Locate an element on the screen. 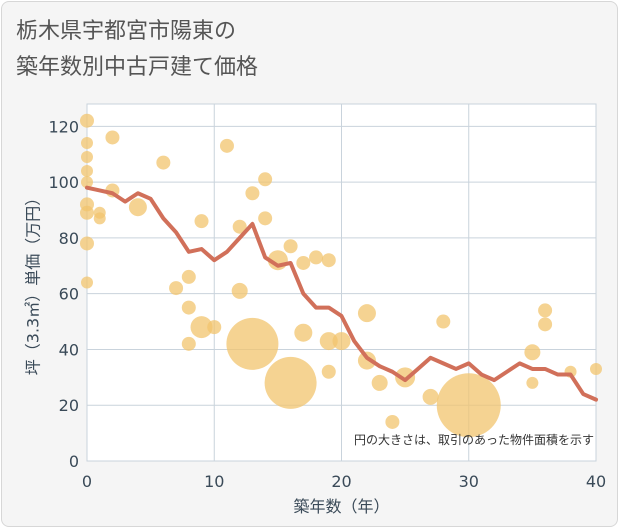 This screenshot has width=621, height=530. x-tick-label: 10 is located at coordinates (214, 481).